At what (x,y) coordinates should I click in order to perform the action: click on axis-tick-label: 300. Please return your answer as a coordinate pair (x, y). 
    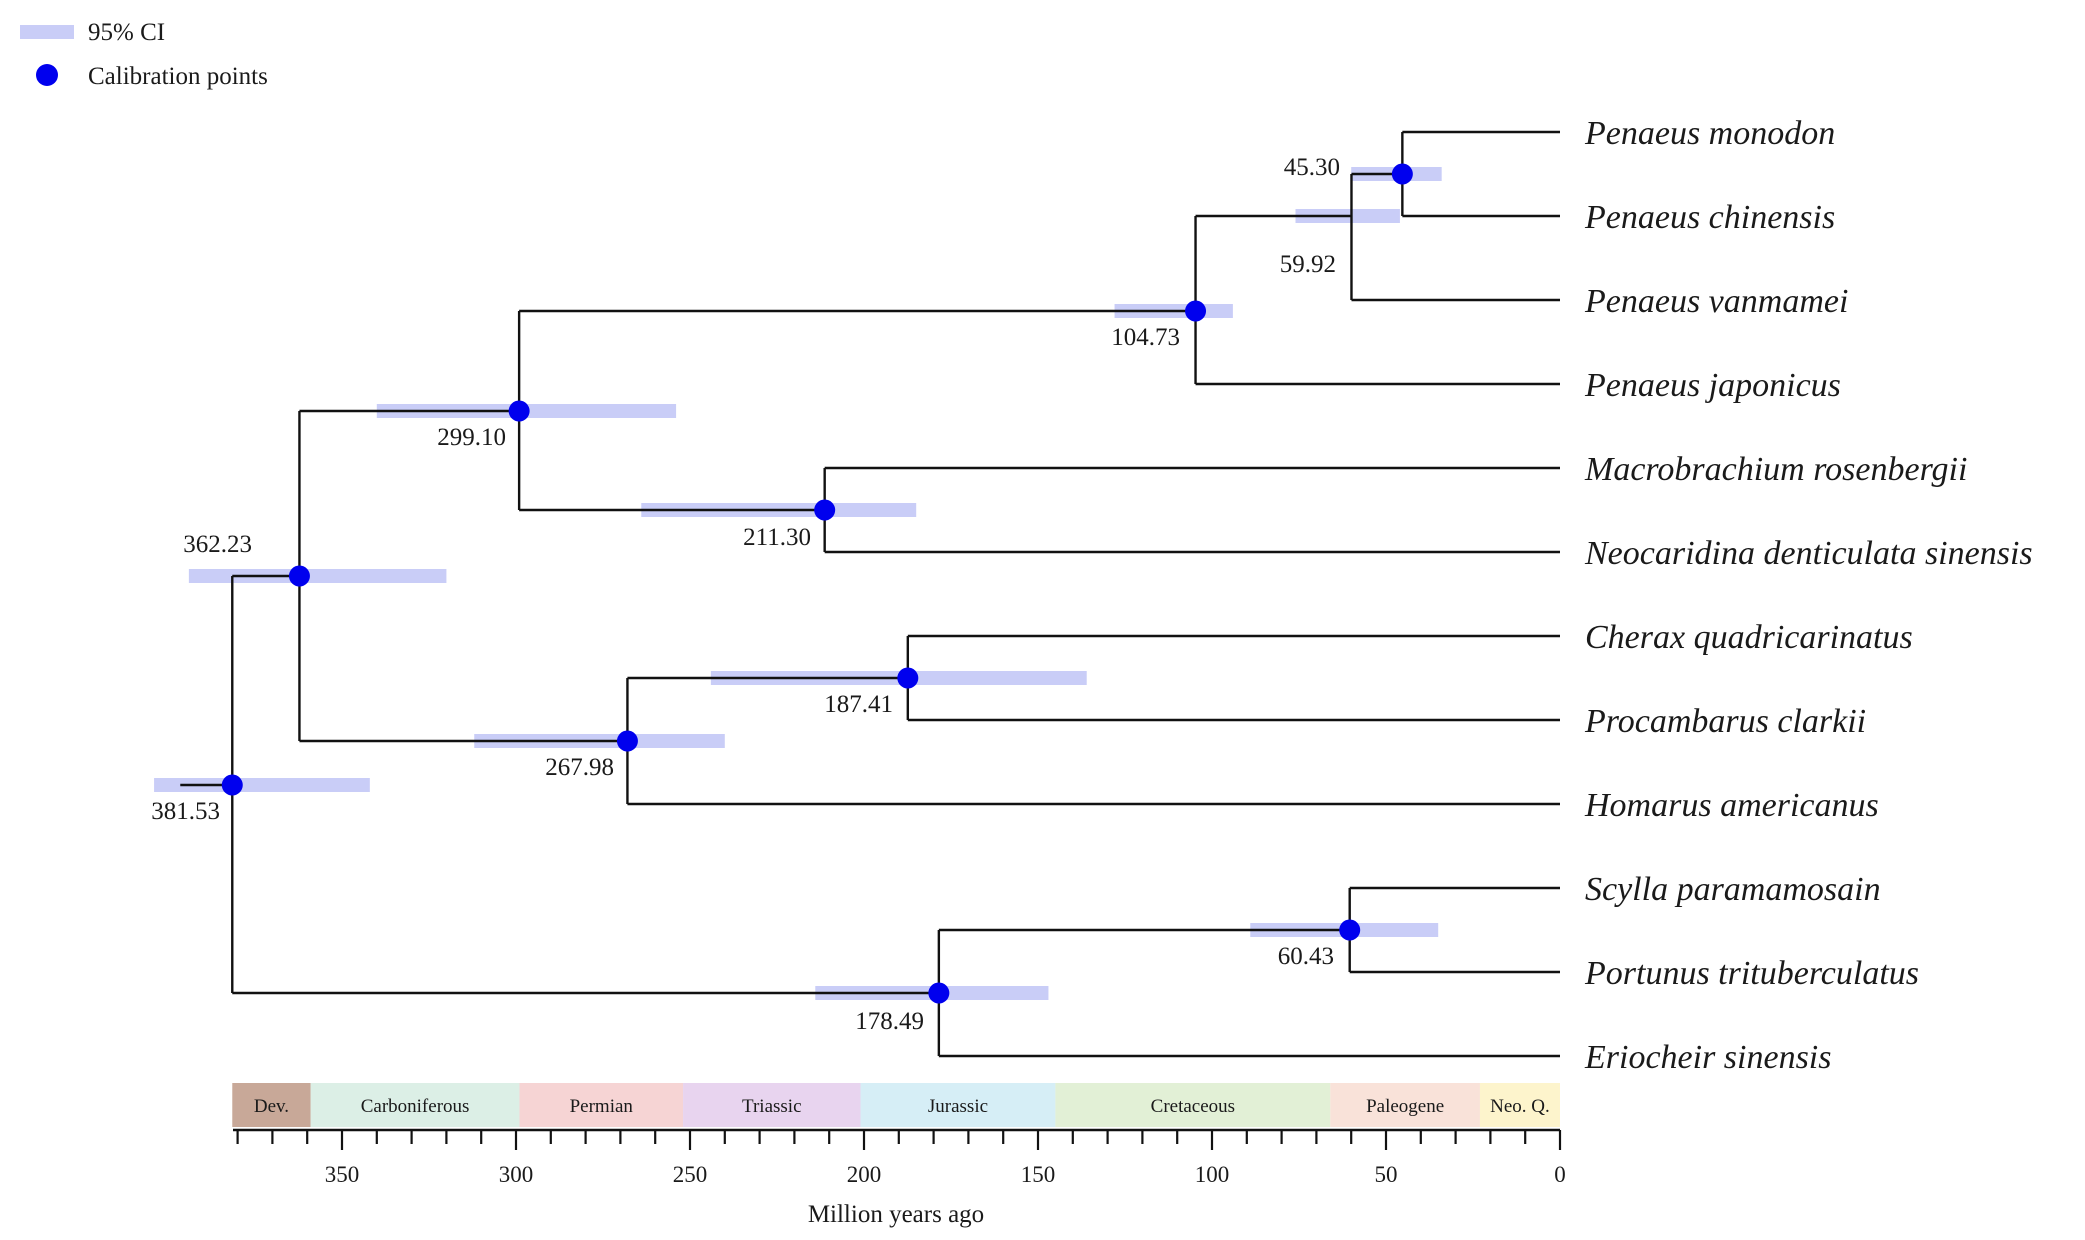
    Looking at the image, I should click on (516, 1174).